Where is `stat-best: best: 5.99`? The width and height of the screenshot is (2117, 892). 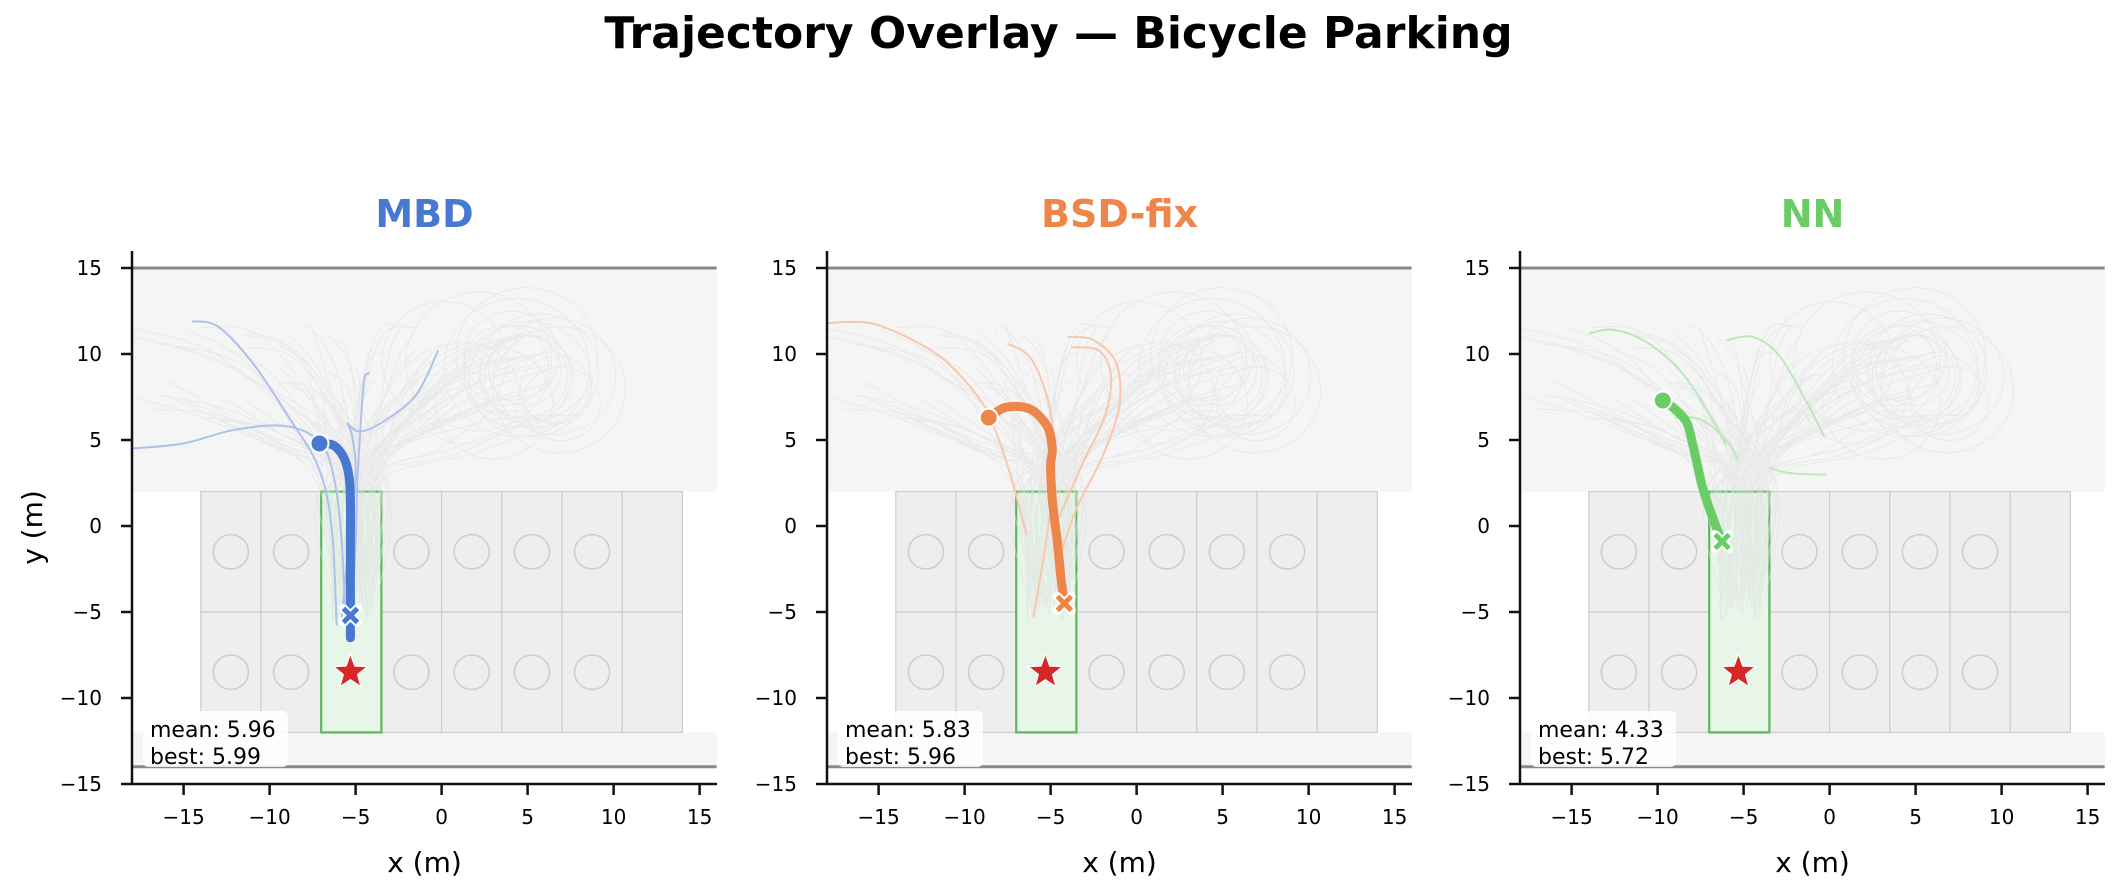
stat-best: best: 5.99 is located at coordinates (205, 757).